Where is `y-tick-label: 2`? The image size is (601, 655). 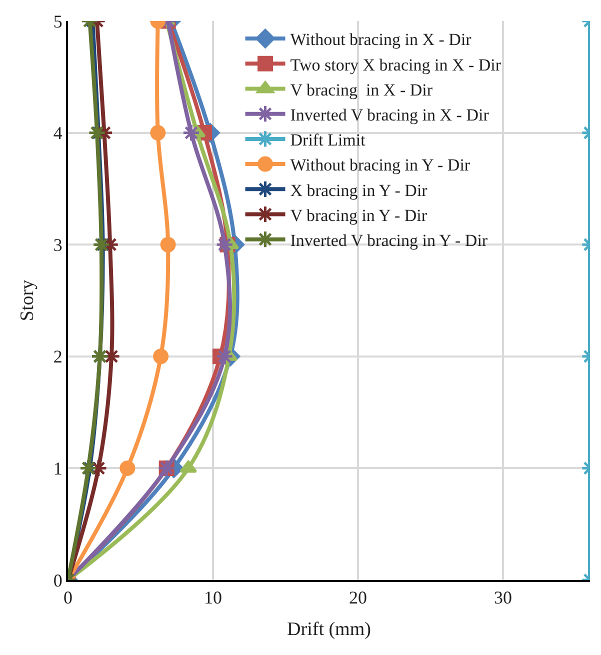 y-tick-label: 2 is located at coordinates (57, 356).